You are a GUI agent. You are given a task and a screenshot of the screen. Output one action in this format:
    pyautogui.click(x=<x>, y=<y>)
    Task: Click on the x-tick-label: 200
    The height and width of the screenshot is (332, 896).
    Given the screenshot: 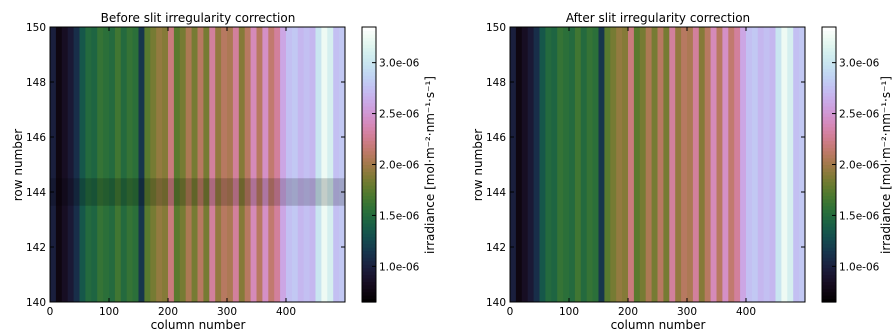 What is the action you would take?
    pyautogui.click(x=628, y=312)
    